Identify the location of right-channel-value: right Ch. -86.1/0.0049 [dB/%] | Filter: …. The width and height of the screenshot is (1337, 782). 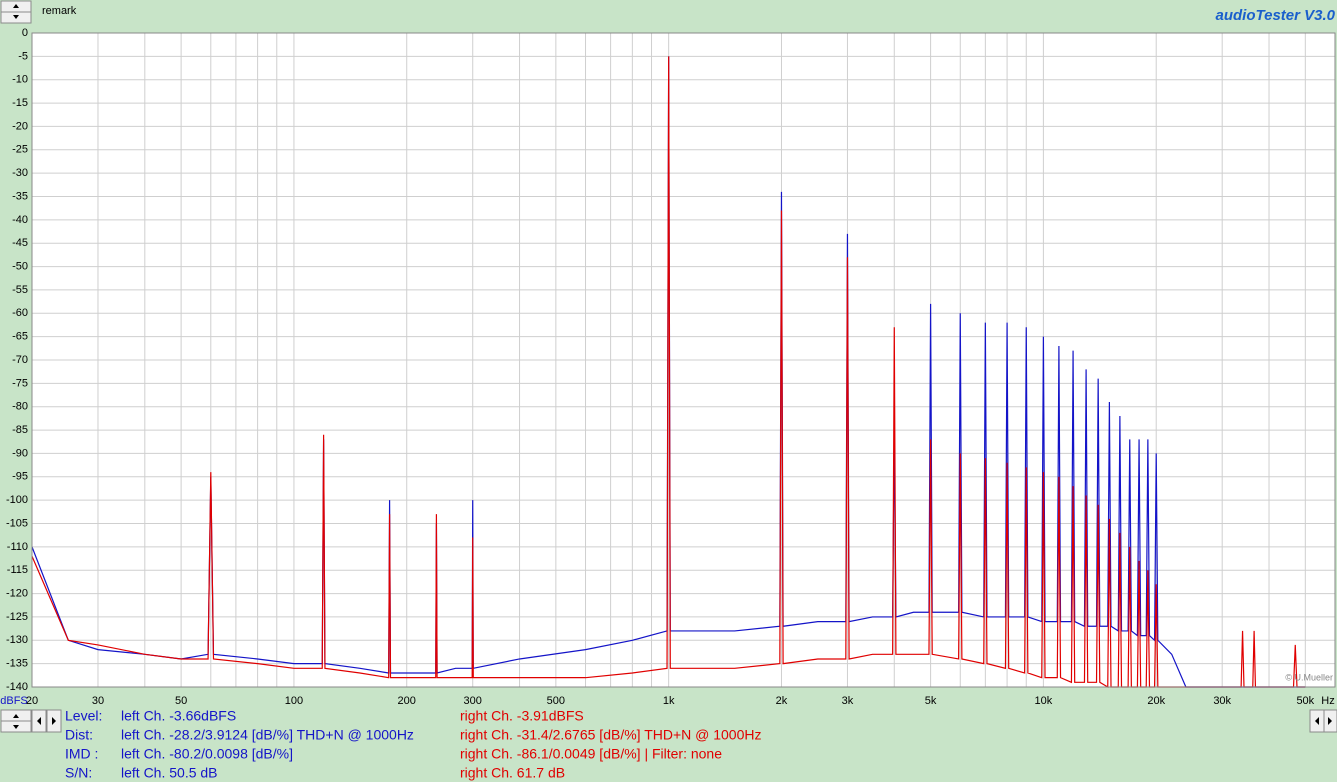
(591, 754).